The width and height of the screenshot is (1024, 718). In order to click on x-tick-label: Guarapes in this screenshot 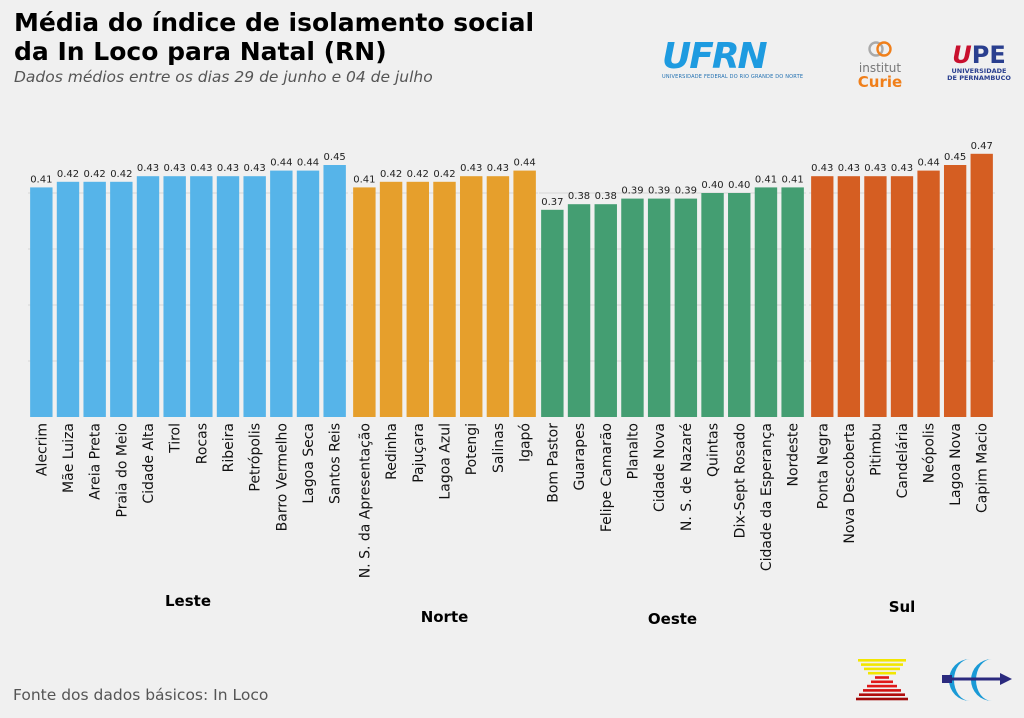, I will do `click(580, 456)`.